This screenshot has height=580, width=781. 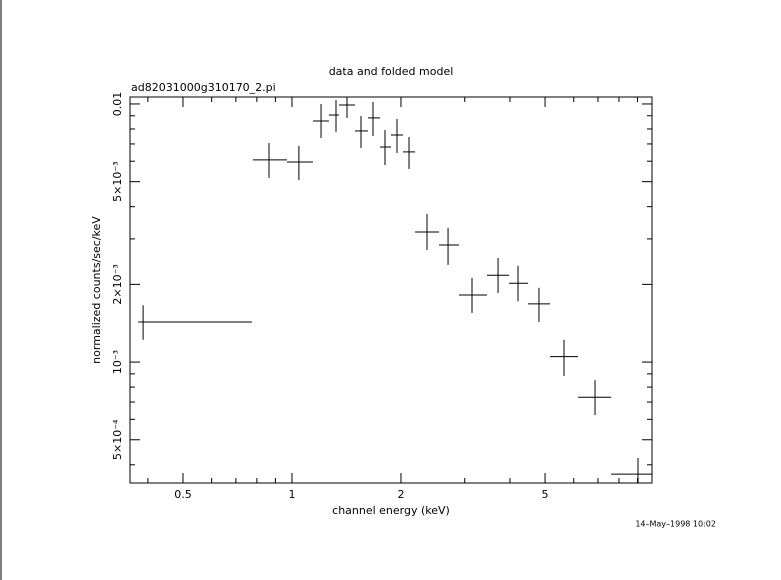 What do you see at coordinates (117, 439) in the screenshot?
I see `y-tick-label: 5×10⁻⁴` at bounding box center [117, 439].